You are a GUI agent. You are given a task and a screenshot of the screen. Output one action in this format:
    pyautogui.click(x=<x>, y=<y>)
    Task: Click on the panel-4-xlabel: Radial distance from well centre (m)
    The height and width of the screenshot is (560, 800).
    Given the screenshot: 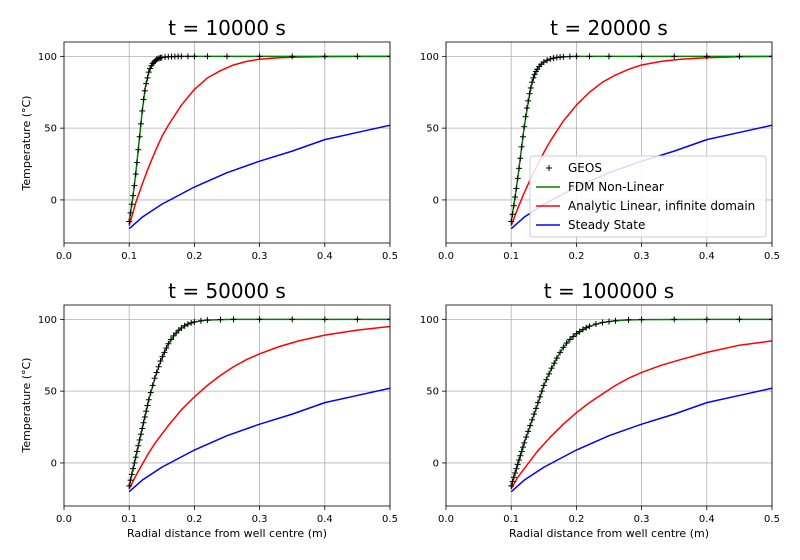 What is the action you would take?
    pyautogui.click(x=609, y=533)
    